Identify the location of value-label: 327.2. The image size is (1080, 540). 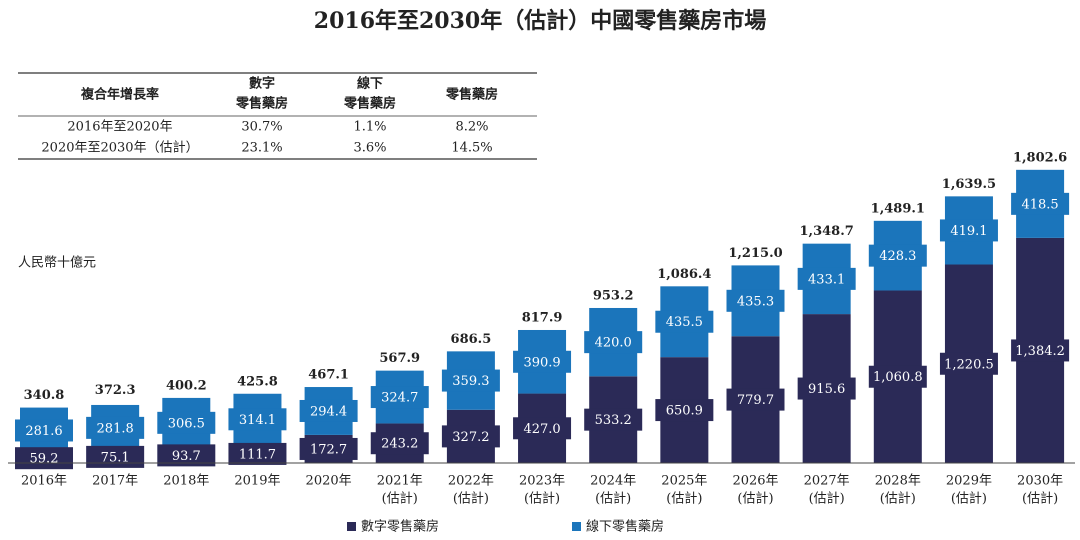
(470, 437).